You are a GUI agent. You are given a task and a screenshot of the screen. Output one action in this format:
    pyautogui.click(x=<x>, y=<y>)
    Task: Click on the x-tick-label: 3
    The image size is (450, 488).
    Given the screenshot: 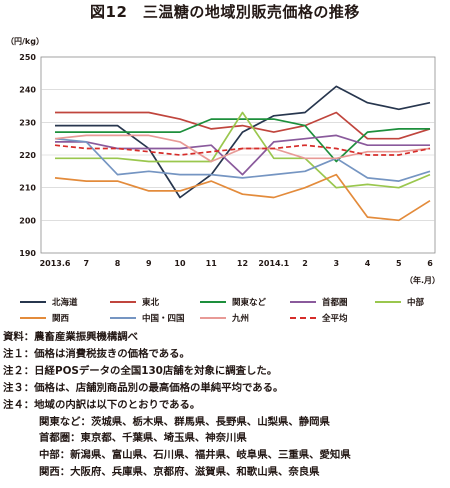 What is the action you would take?
    pyautogui.click(x=336, y=263)
    